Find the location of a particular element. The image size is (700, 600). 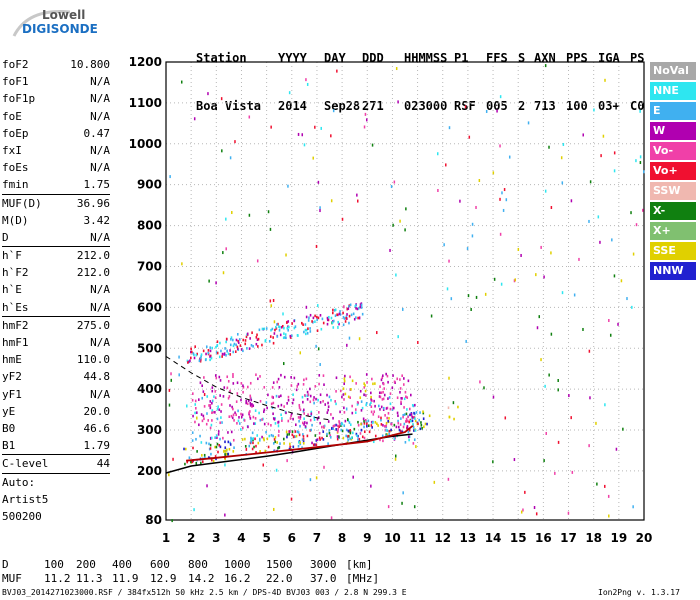

param-row: fmin 1.75 is located at coordinates (56, 184).